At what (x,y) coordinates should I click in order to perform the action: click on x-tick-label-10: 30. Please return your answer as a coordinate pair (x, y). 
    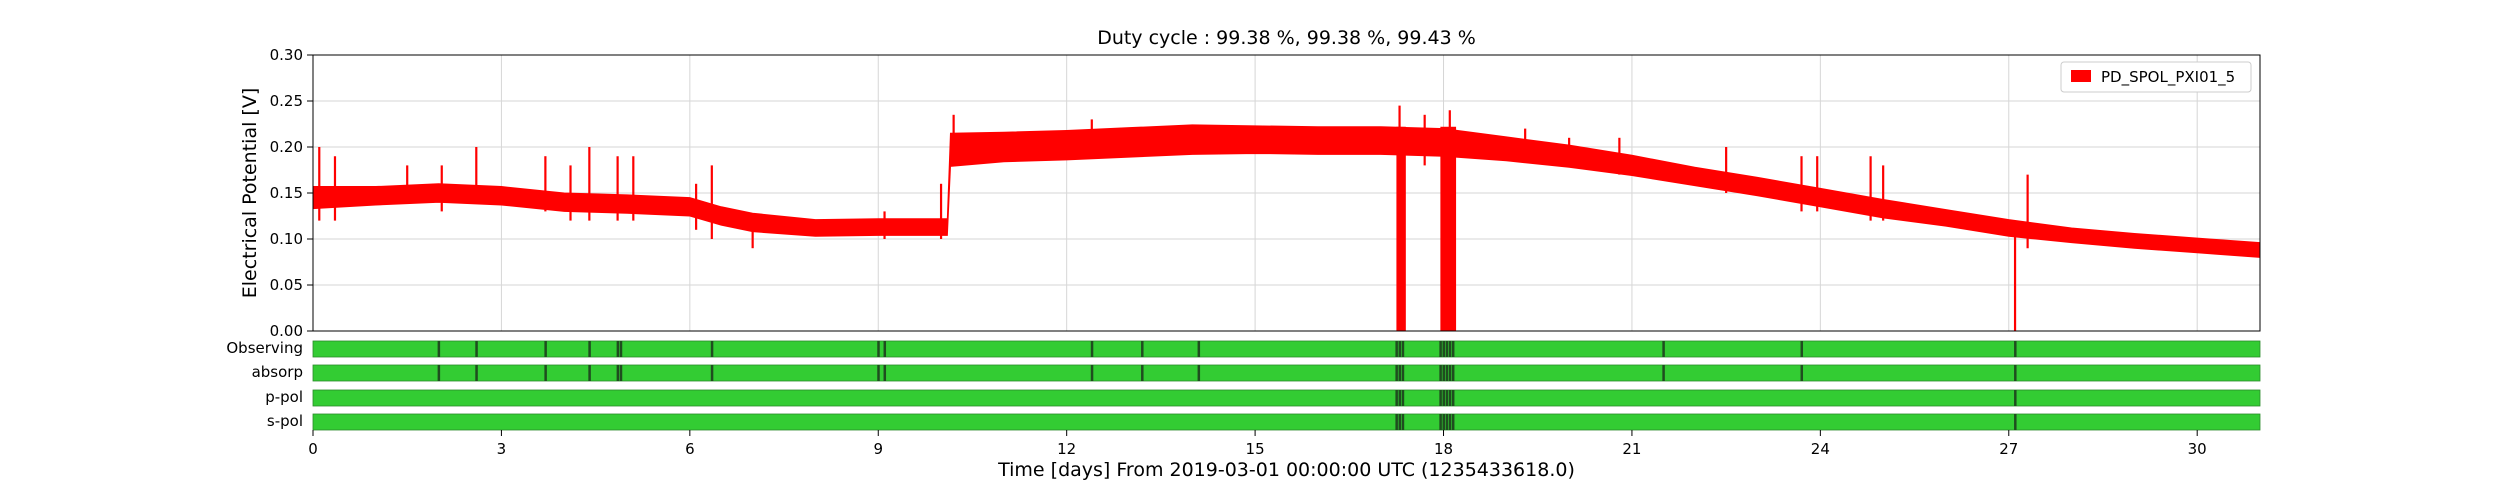
    Looking at the image, I should click on (2197, 449).